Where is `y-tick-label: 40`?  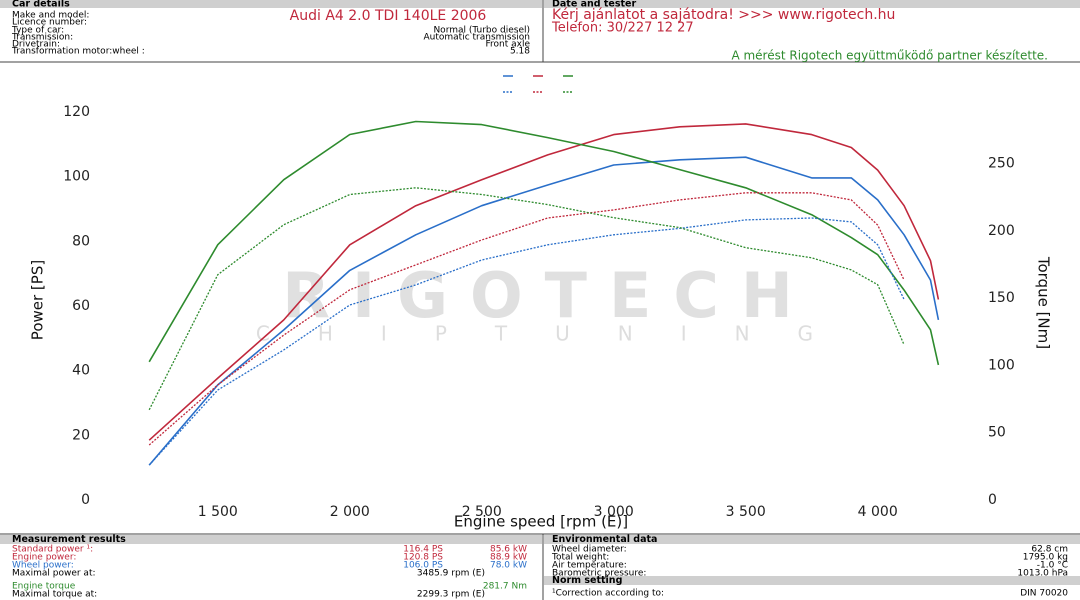 y-tick-label: 40 is located at coordinates (81, 371).